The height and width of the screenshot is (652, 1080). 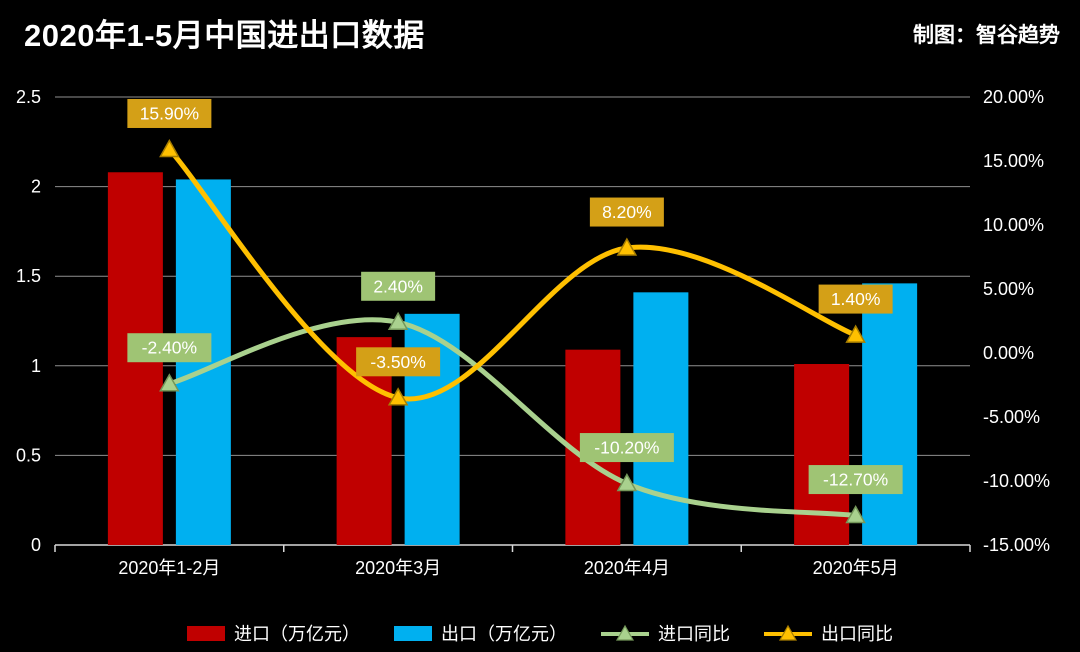 I want to click on right-axis-tick-label: 5.00%, so click(x=1008, y=289).